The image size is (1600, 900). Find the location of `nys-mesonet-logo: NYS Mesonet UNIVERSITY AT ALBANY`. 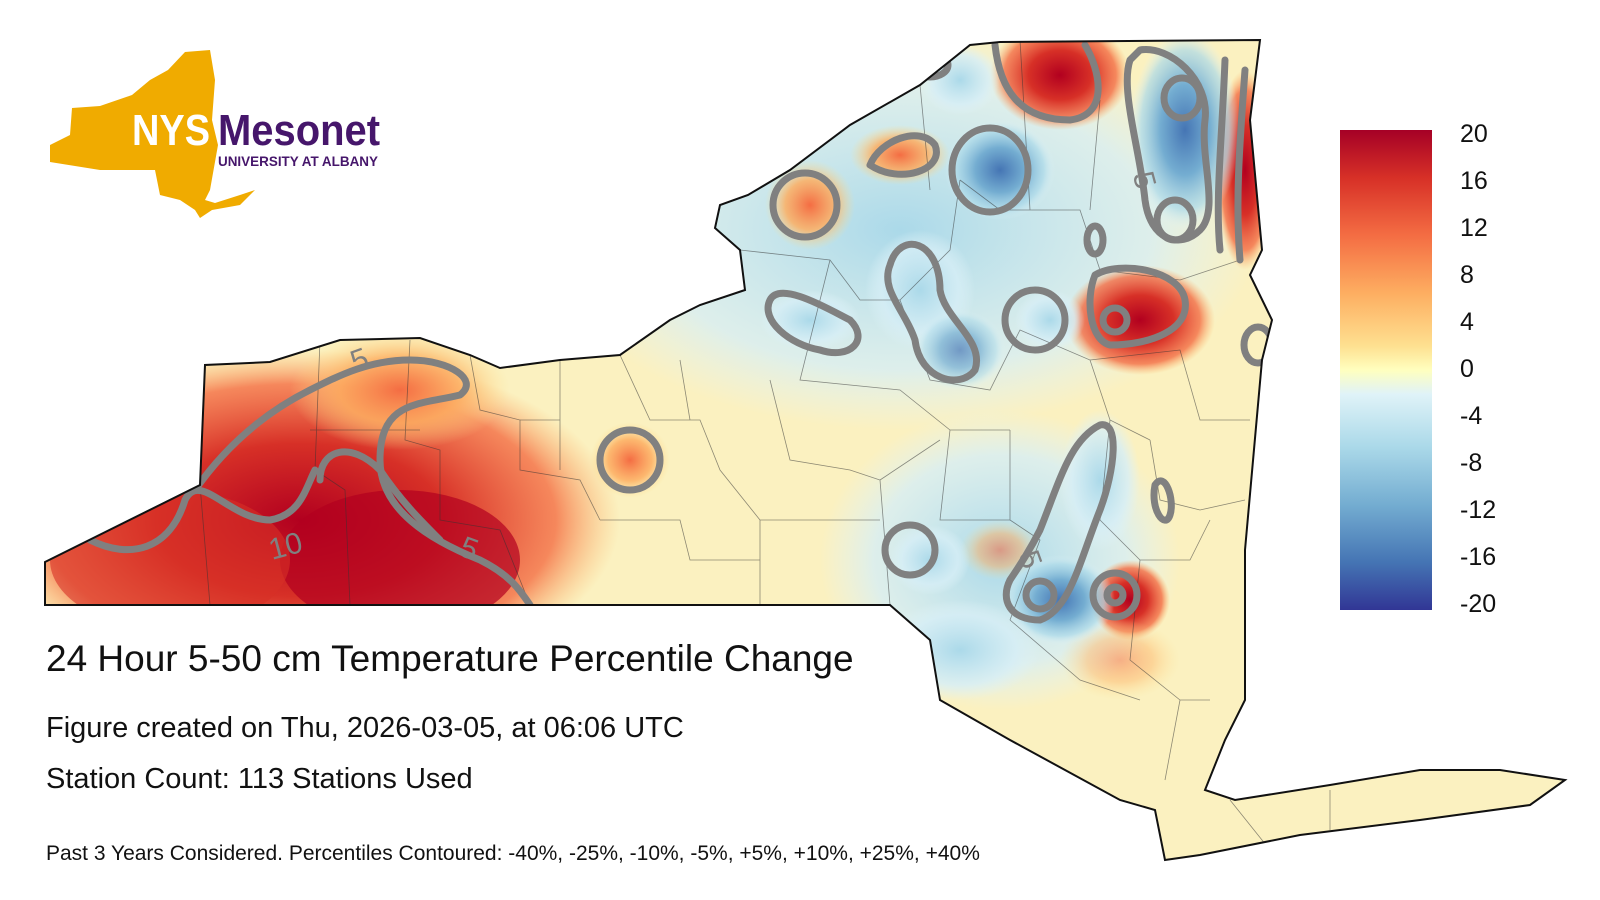

nys-mesonet-logo: NYS Mesonet UNIVERSITY AT ALBANY is located at coordinates (215, 134).